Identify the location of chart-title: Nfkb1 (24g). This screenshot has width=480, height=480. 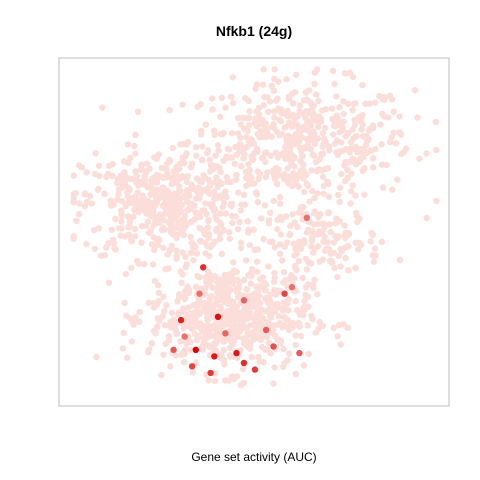
(254, 31).